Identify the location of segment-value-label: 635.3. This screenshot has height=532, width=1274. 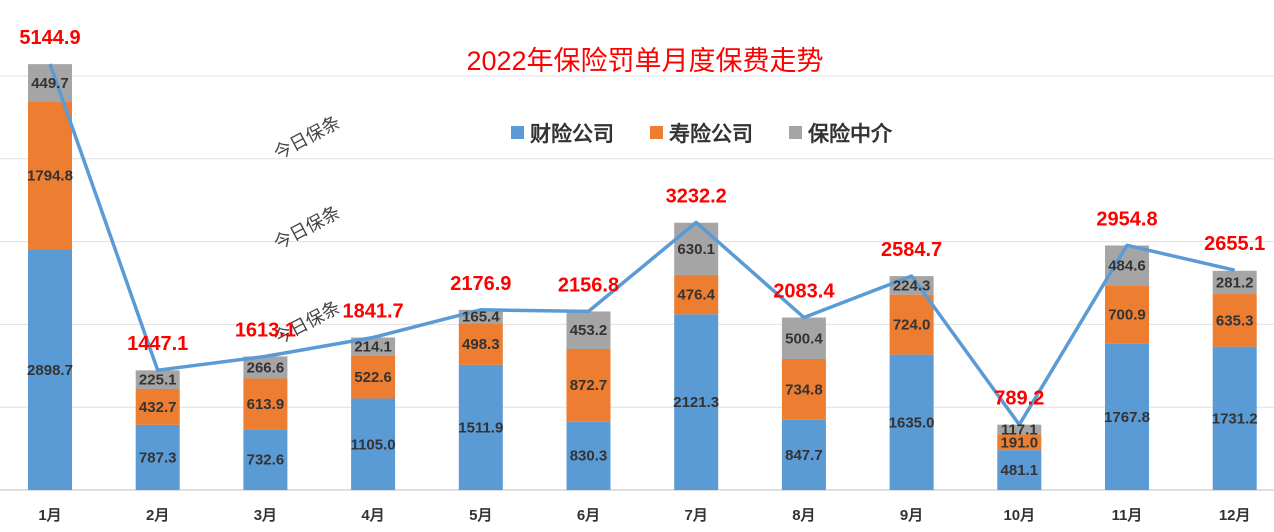
(1235, 320).